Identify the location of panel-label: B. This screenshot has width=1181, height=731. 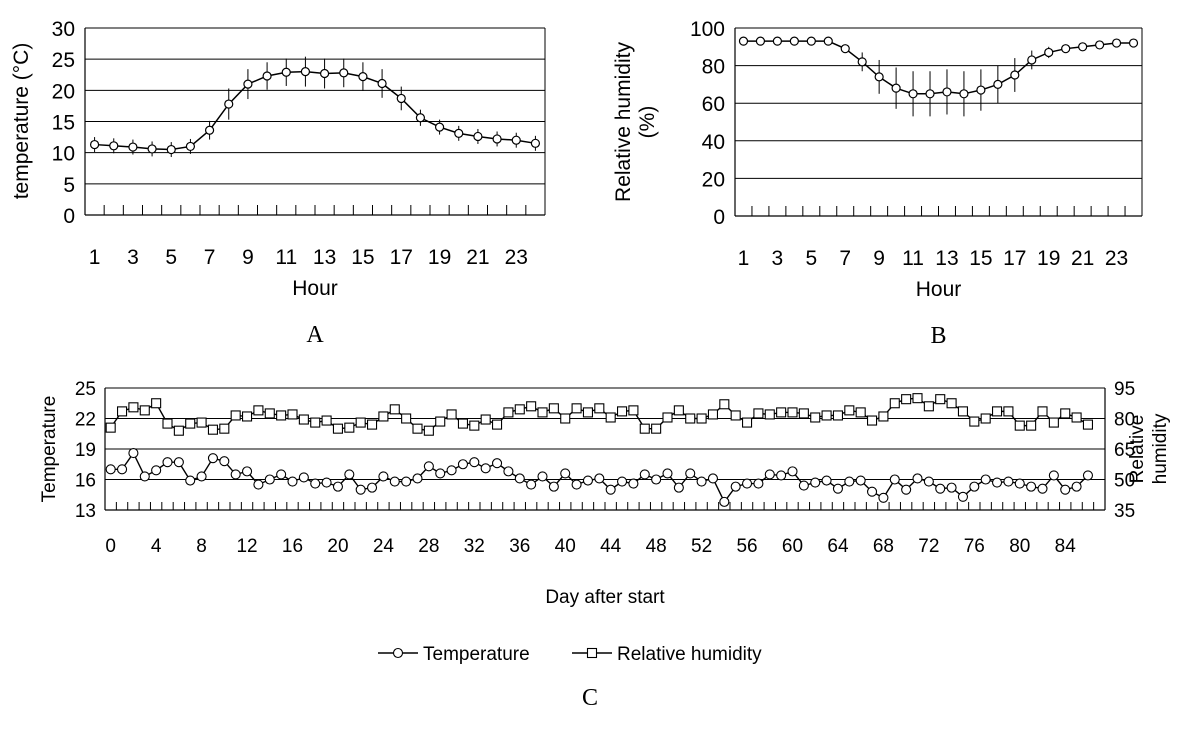
(938, 336).